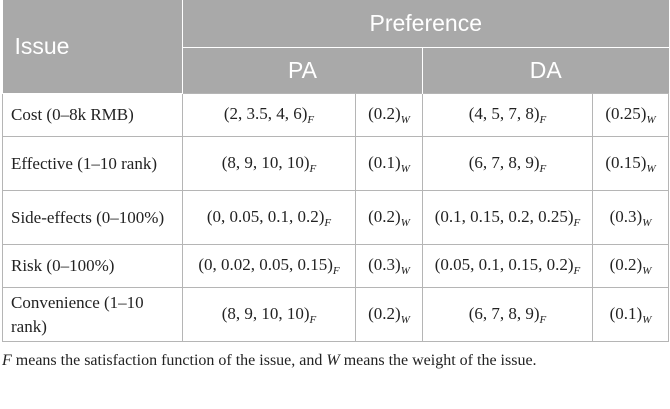 This screenshot has width=670, height=409. I want to click on da-weight-cell-value: (0.15), so click(626, 162).